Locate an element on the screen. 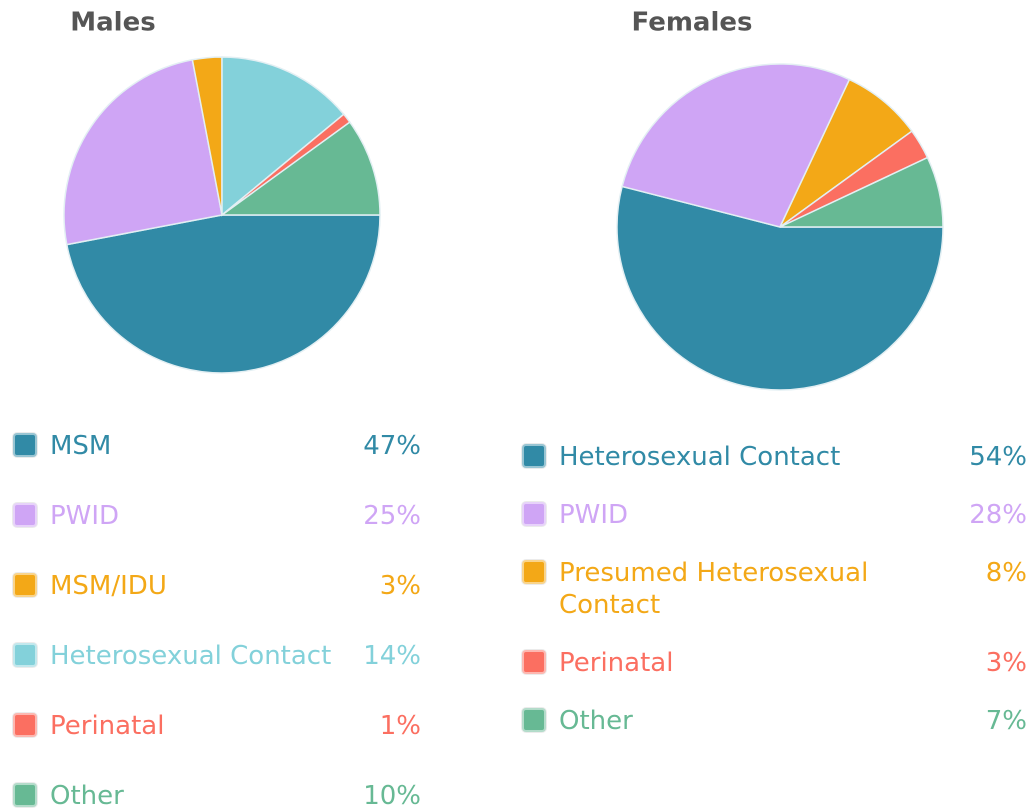 Image resolution: width=1032 pixels, height=812 pixels. legend-value: 54% is located at coordinates (998, 457).